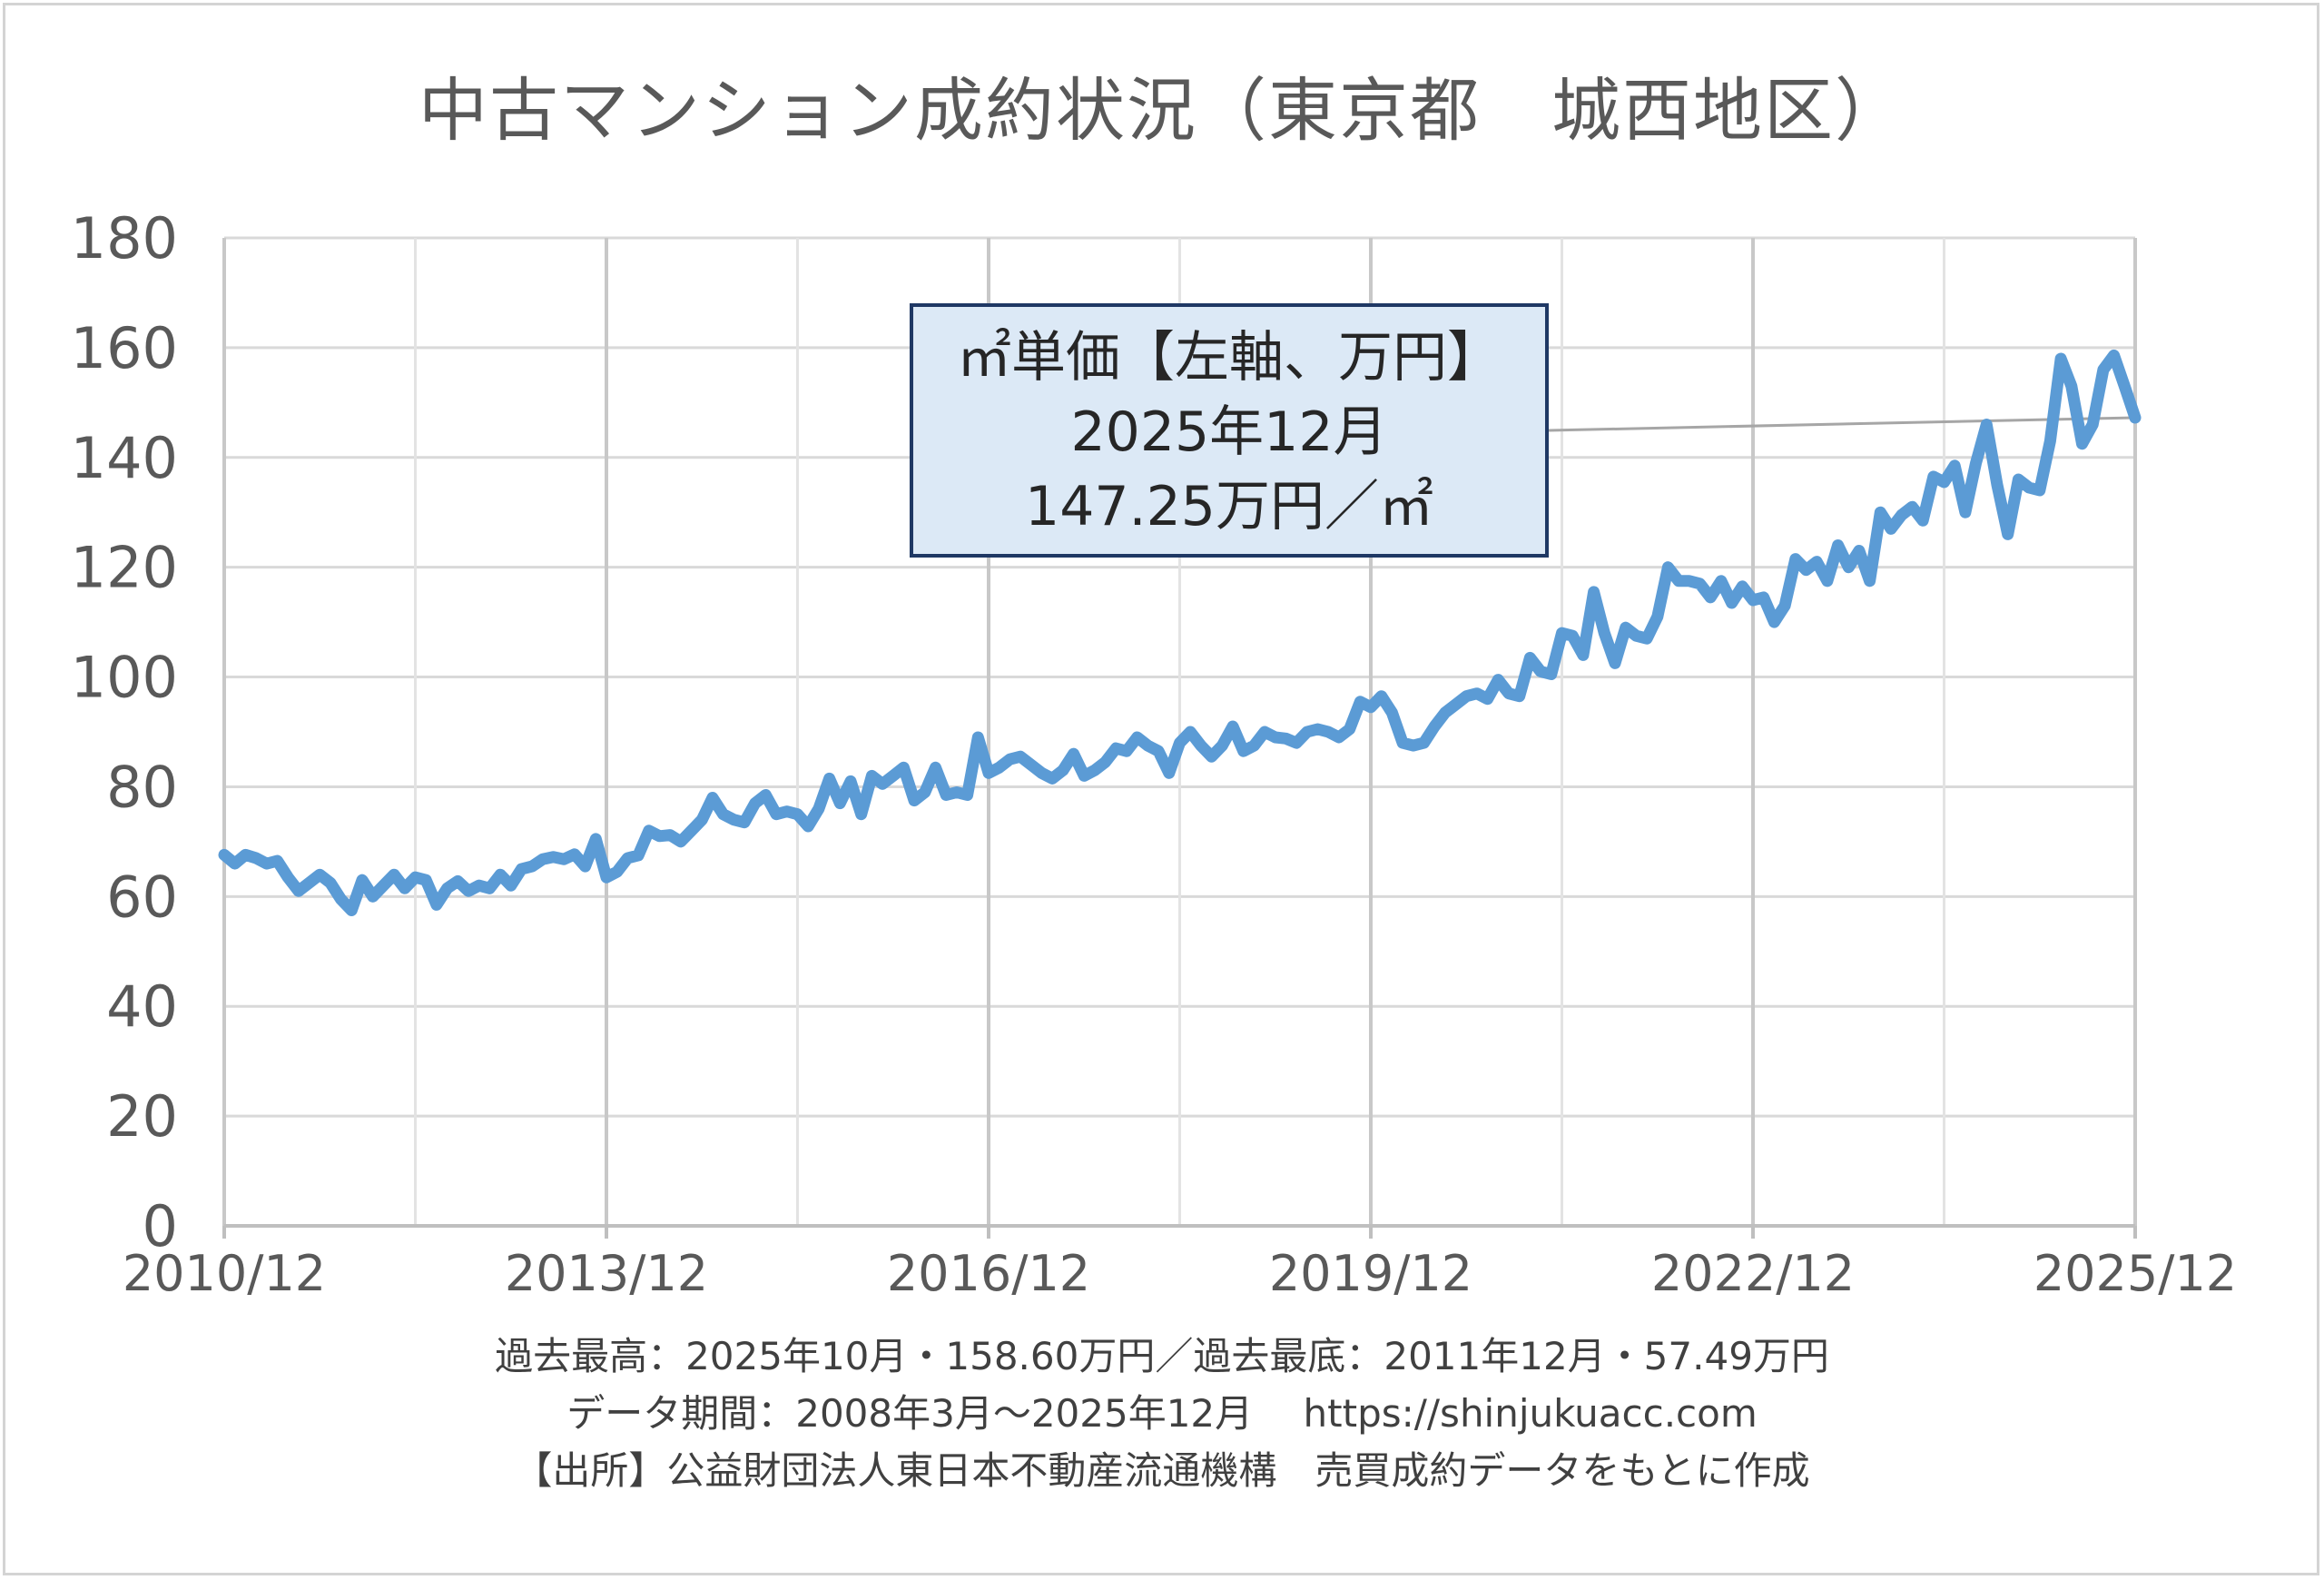 The height and width of the screenshot is (1580, 2324). What do you see at coordinates (606, 1273) in the screenshot?
I see `x-tick-label: 2013/12` at bounding box center [606, 1273].